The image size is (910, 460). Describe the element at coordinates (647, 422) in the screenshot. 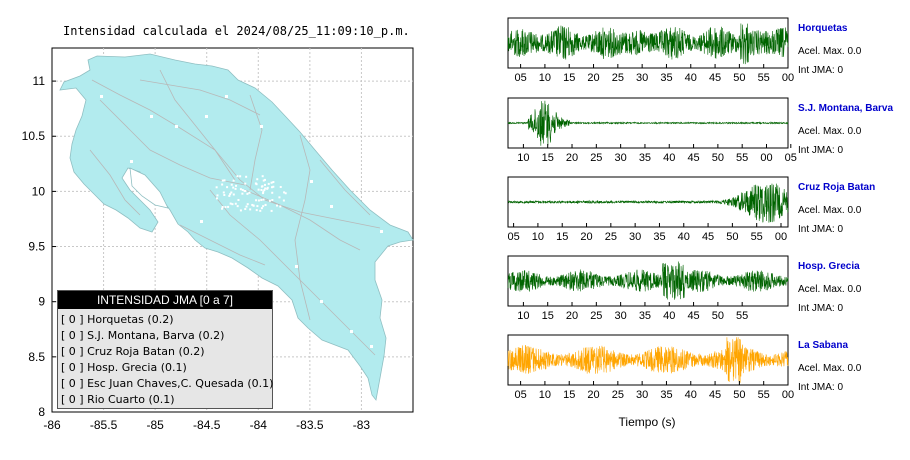

I see `time-axis-label: Tiempo (s)` at that location.